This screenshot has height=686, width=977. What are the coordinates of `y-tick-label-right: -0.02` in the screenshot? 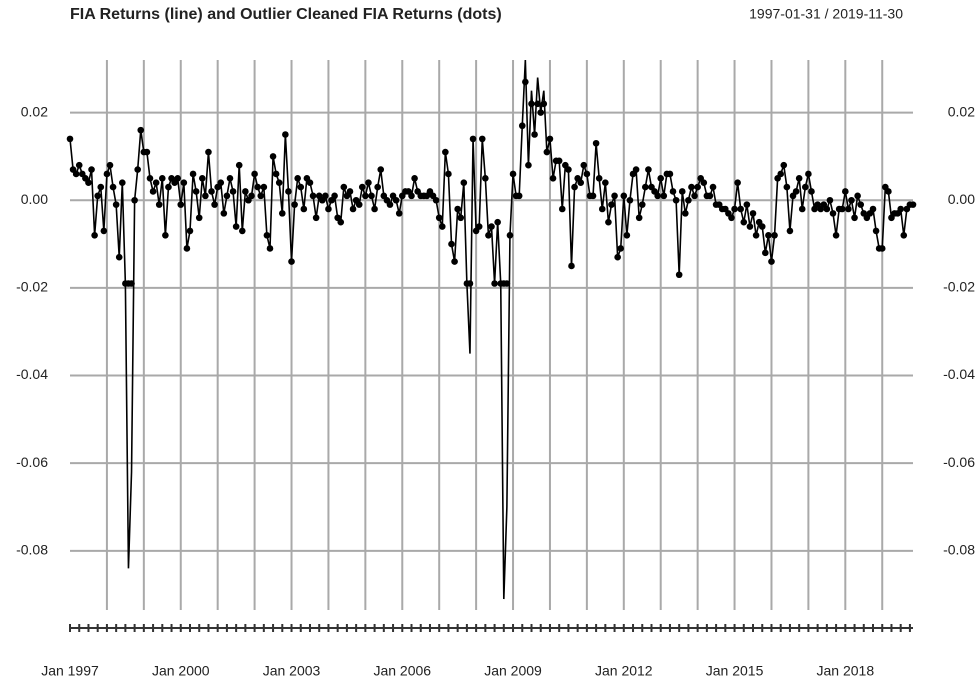 It's located at (959, 287).